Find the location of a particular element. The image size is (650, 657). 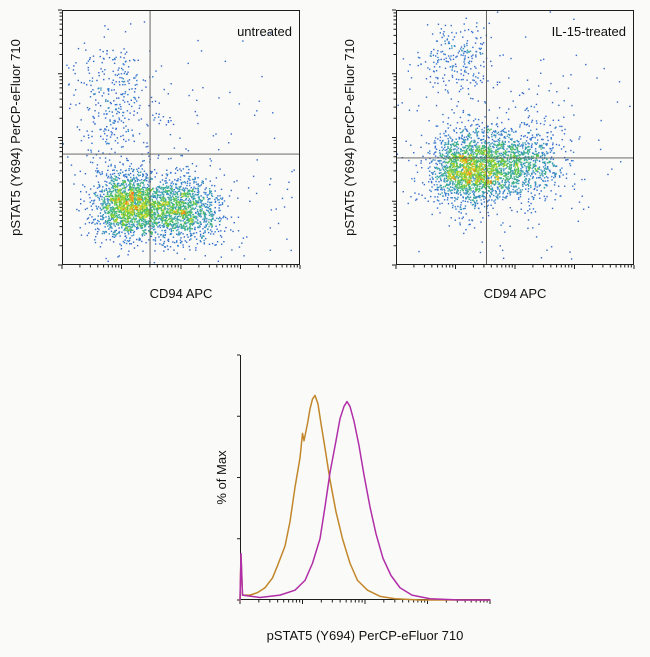

y-axis-label-untreated: pSTAT5 (Y694) PerCP-eFluor 710 is located at coordinates (15, 137).